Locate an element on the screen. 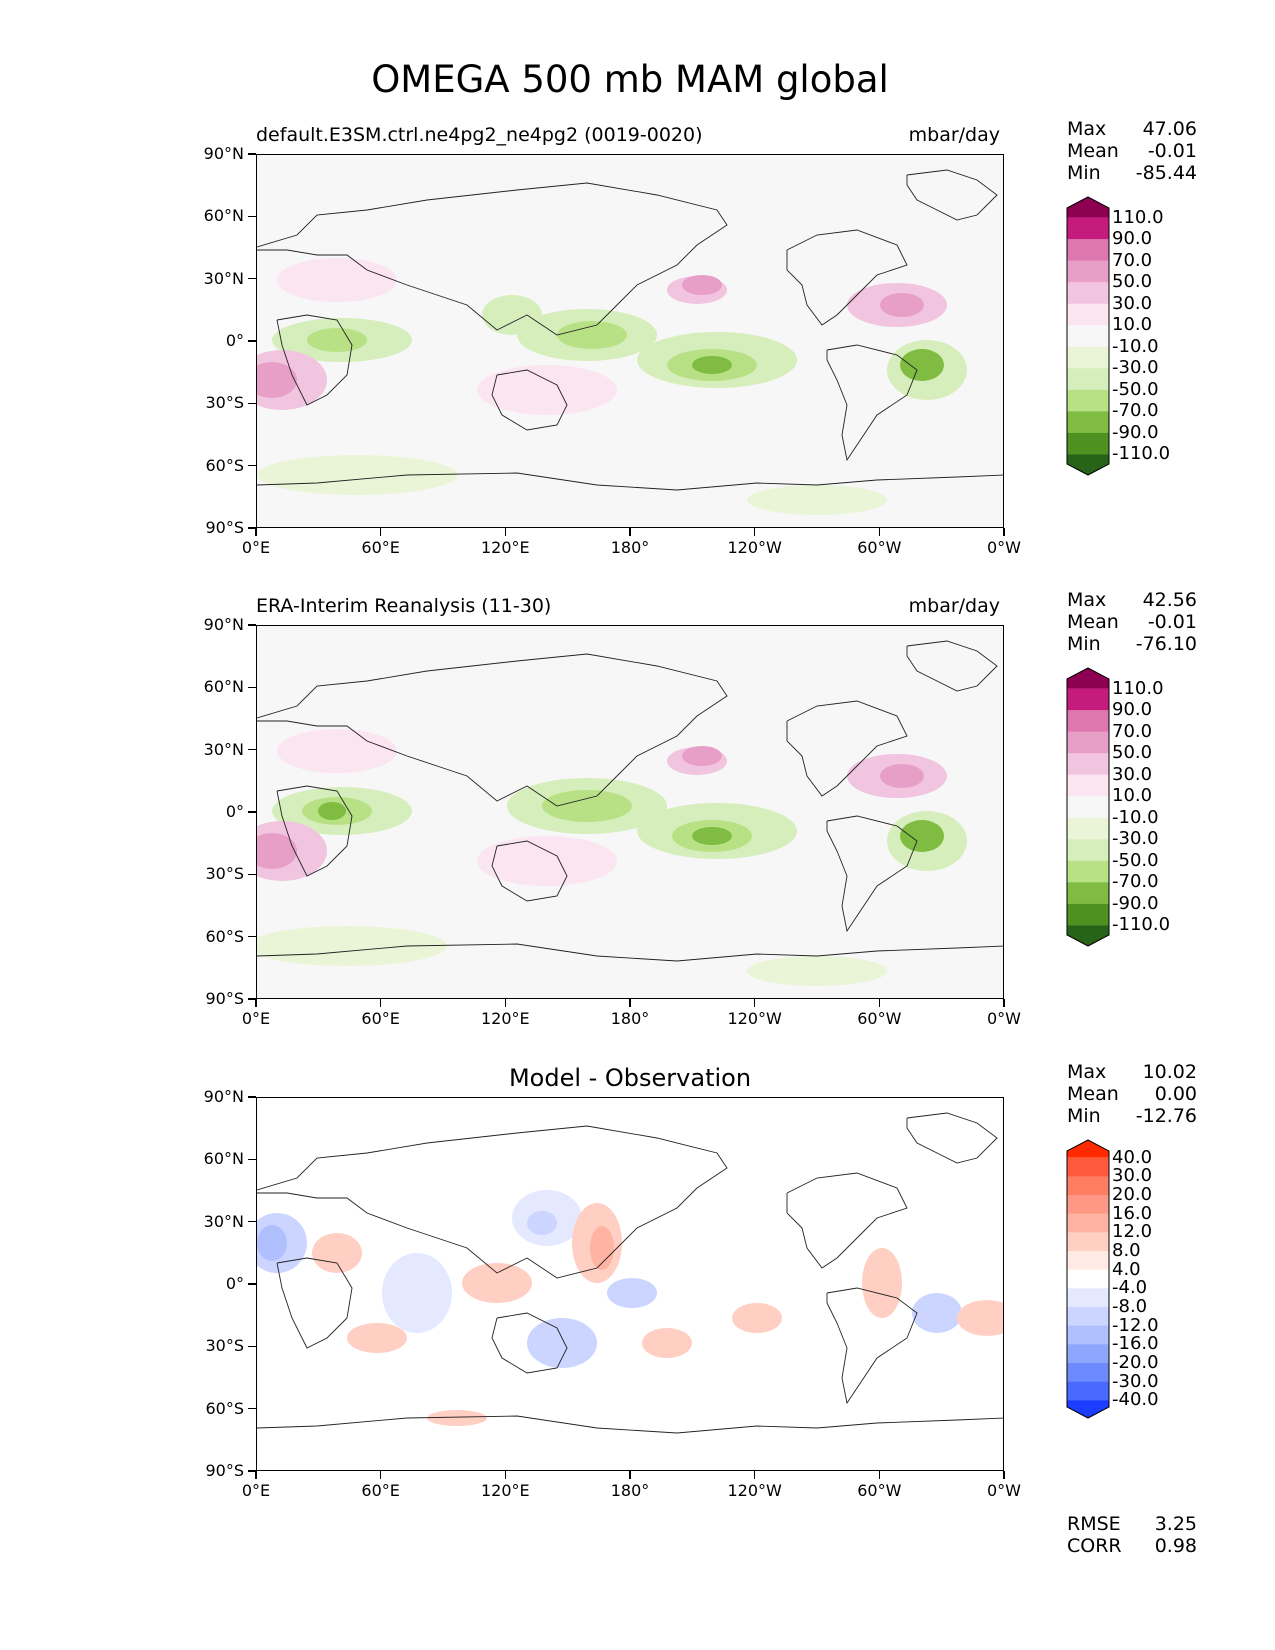 This screenshot has width=1275, height=1650. stat-label: Max is located at coordinates (1087, 600).